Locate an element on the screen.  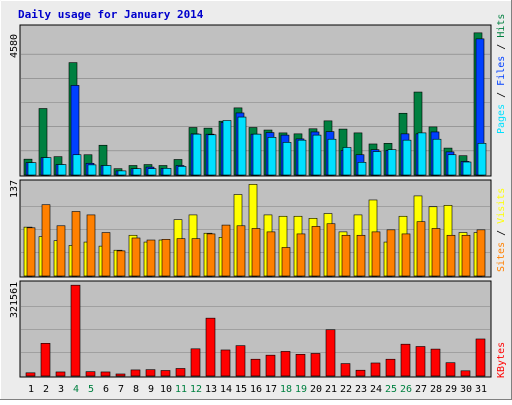
day-tick-label-7: 7 is located at coordinates (121, 389).